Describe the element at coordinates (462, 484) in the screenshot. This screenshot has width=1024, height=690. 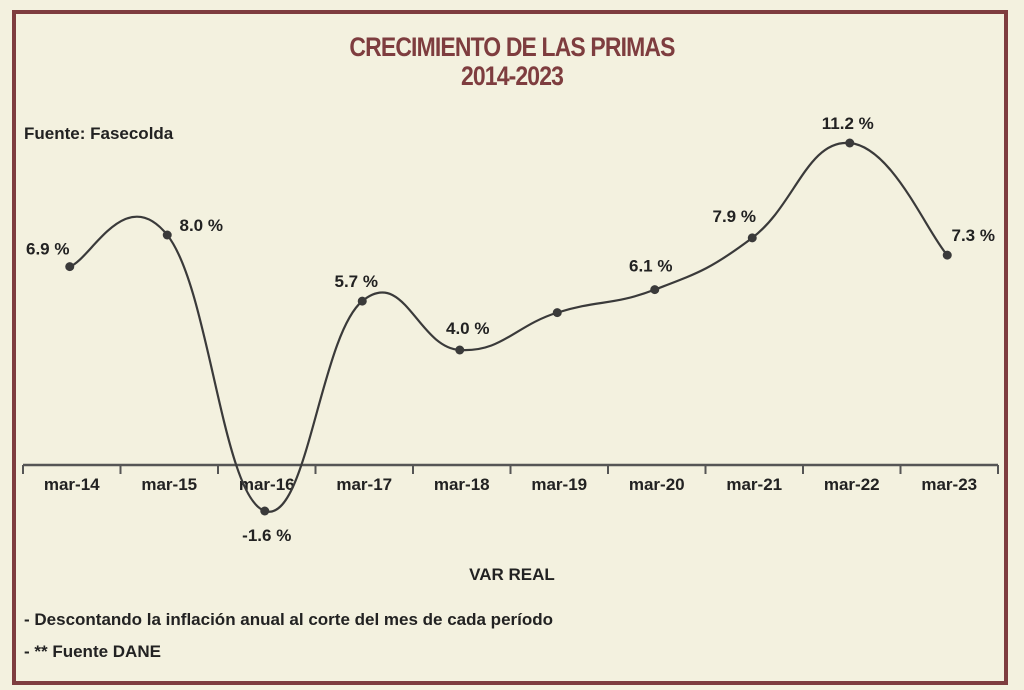
I see `x-tick-label: mar-18` at that location.